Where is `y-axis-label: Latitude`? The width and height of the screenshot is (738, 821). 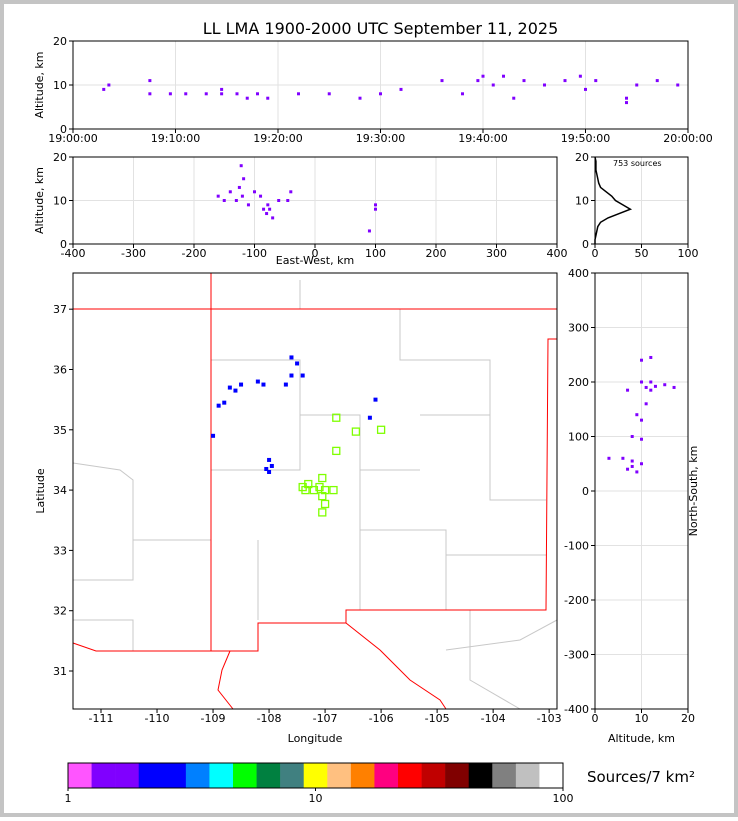
y-axis-label: Latitude is located at coordinates (40, 491).